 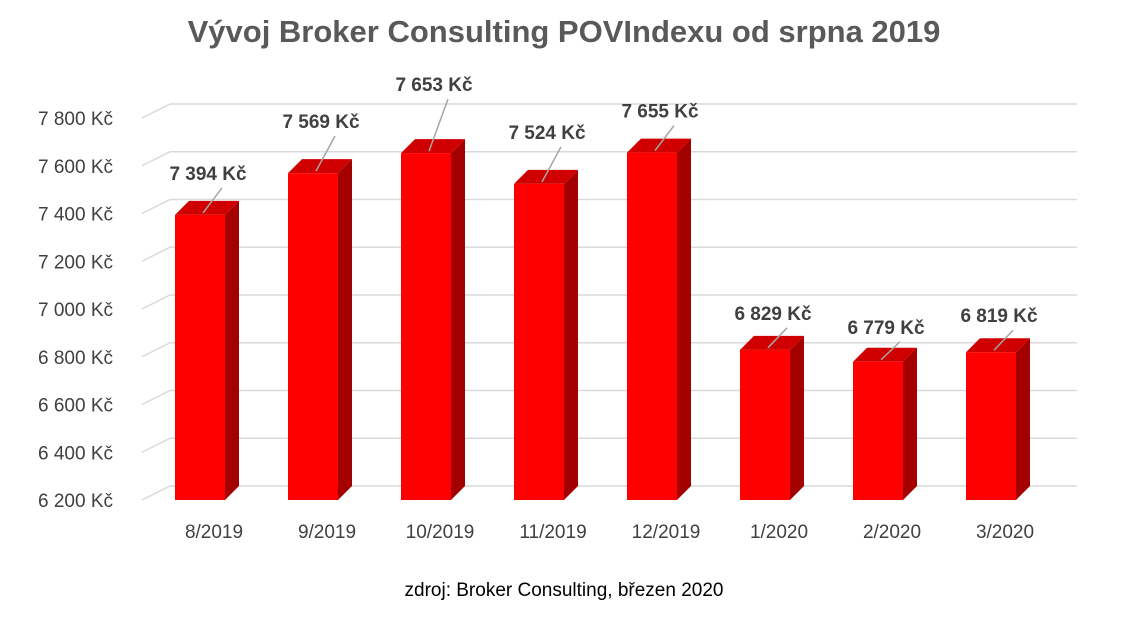 What do you see at coordinates (321, 122) in the screenshot?
I see `data-label: 7 569 Kč` at bounding box center [321, 122].